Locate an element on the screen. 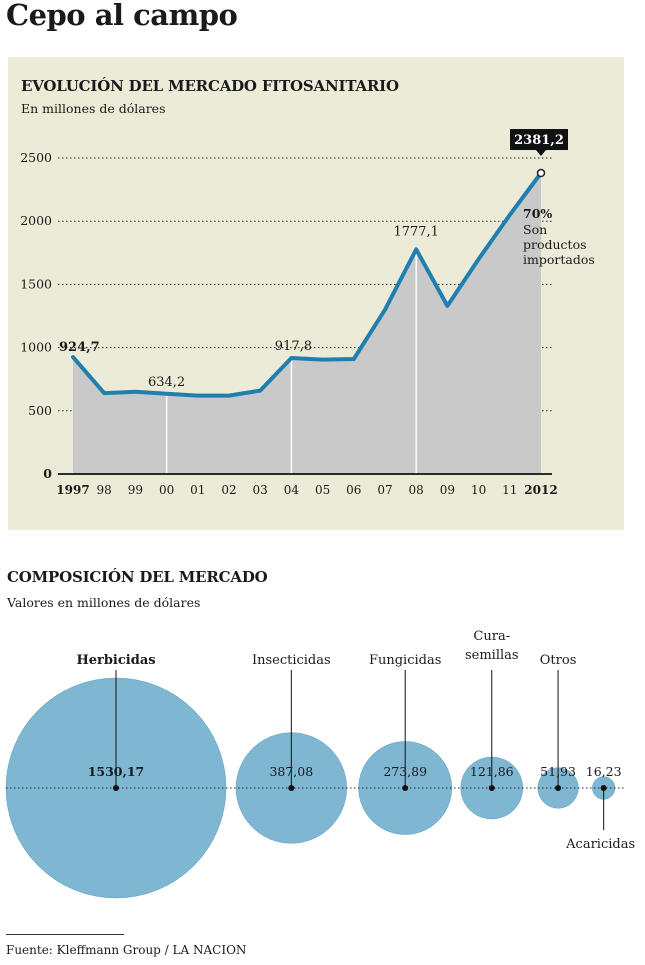  x-tick-label: 05 is located at coordinates (322, 490).